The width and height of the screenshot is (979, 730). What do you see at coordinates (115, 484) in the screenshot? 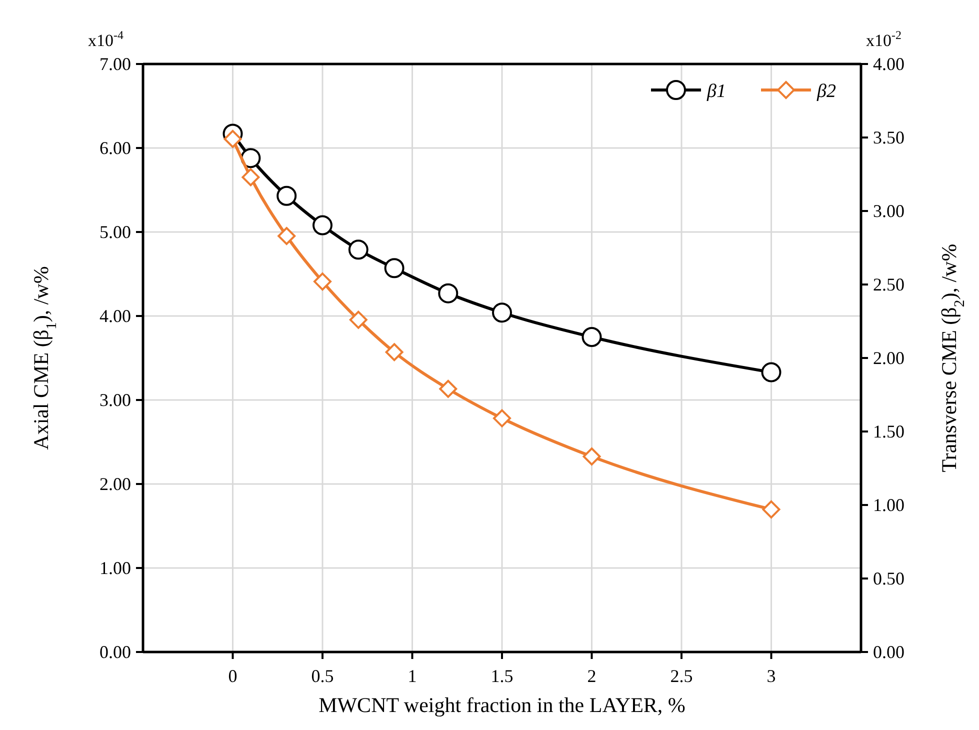
I see `y-tick-label: 2.00` at bounding box center [115, 484].